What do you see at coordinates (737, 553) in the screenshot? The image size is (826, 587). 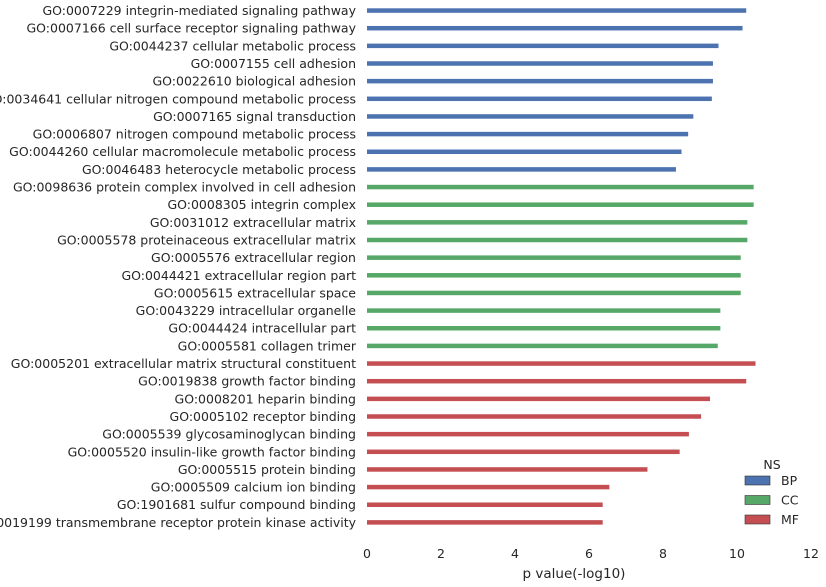 I see `x-tick-label: 10` at bounding box center [737, 553].